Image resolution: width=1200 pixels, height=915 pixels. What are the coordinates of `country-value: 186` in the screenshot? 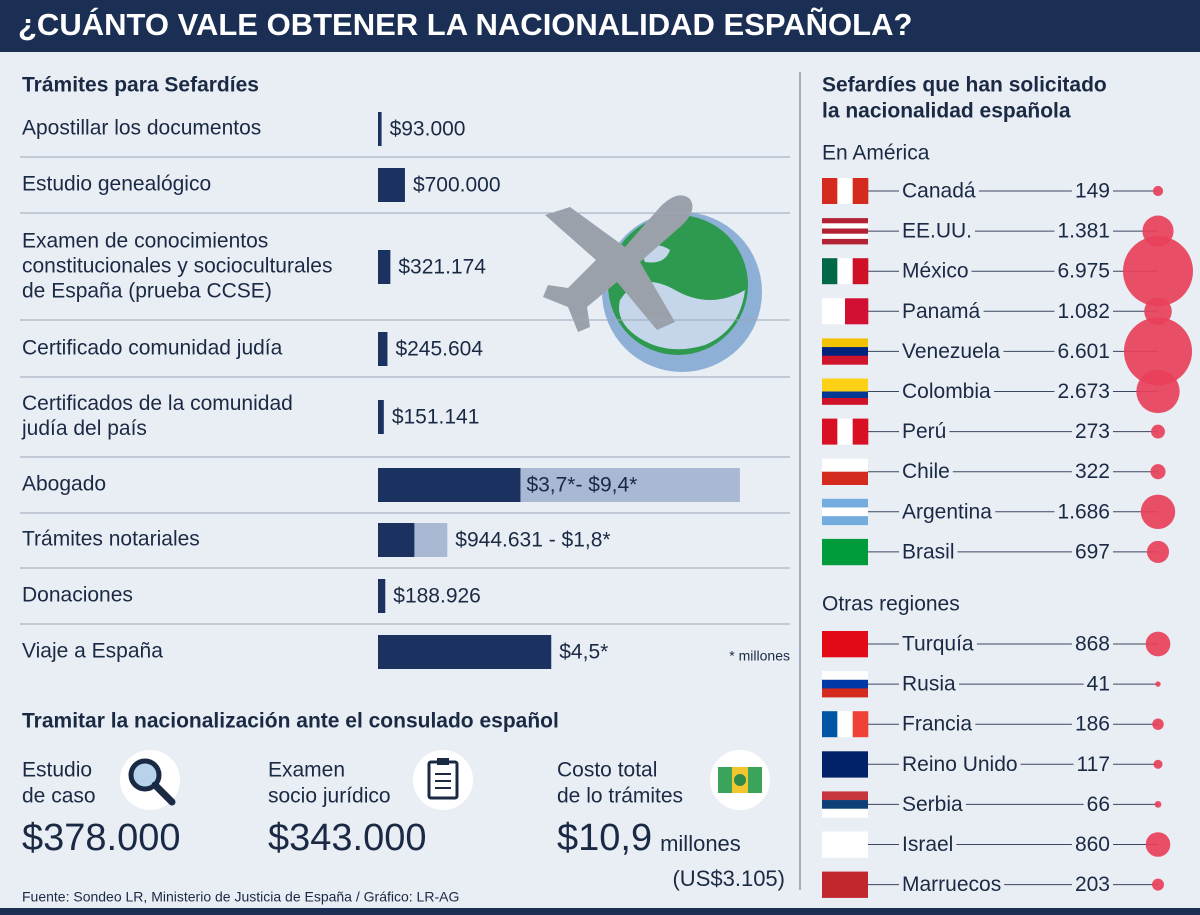 It's located at (1092, 724).